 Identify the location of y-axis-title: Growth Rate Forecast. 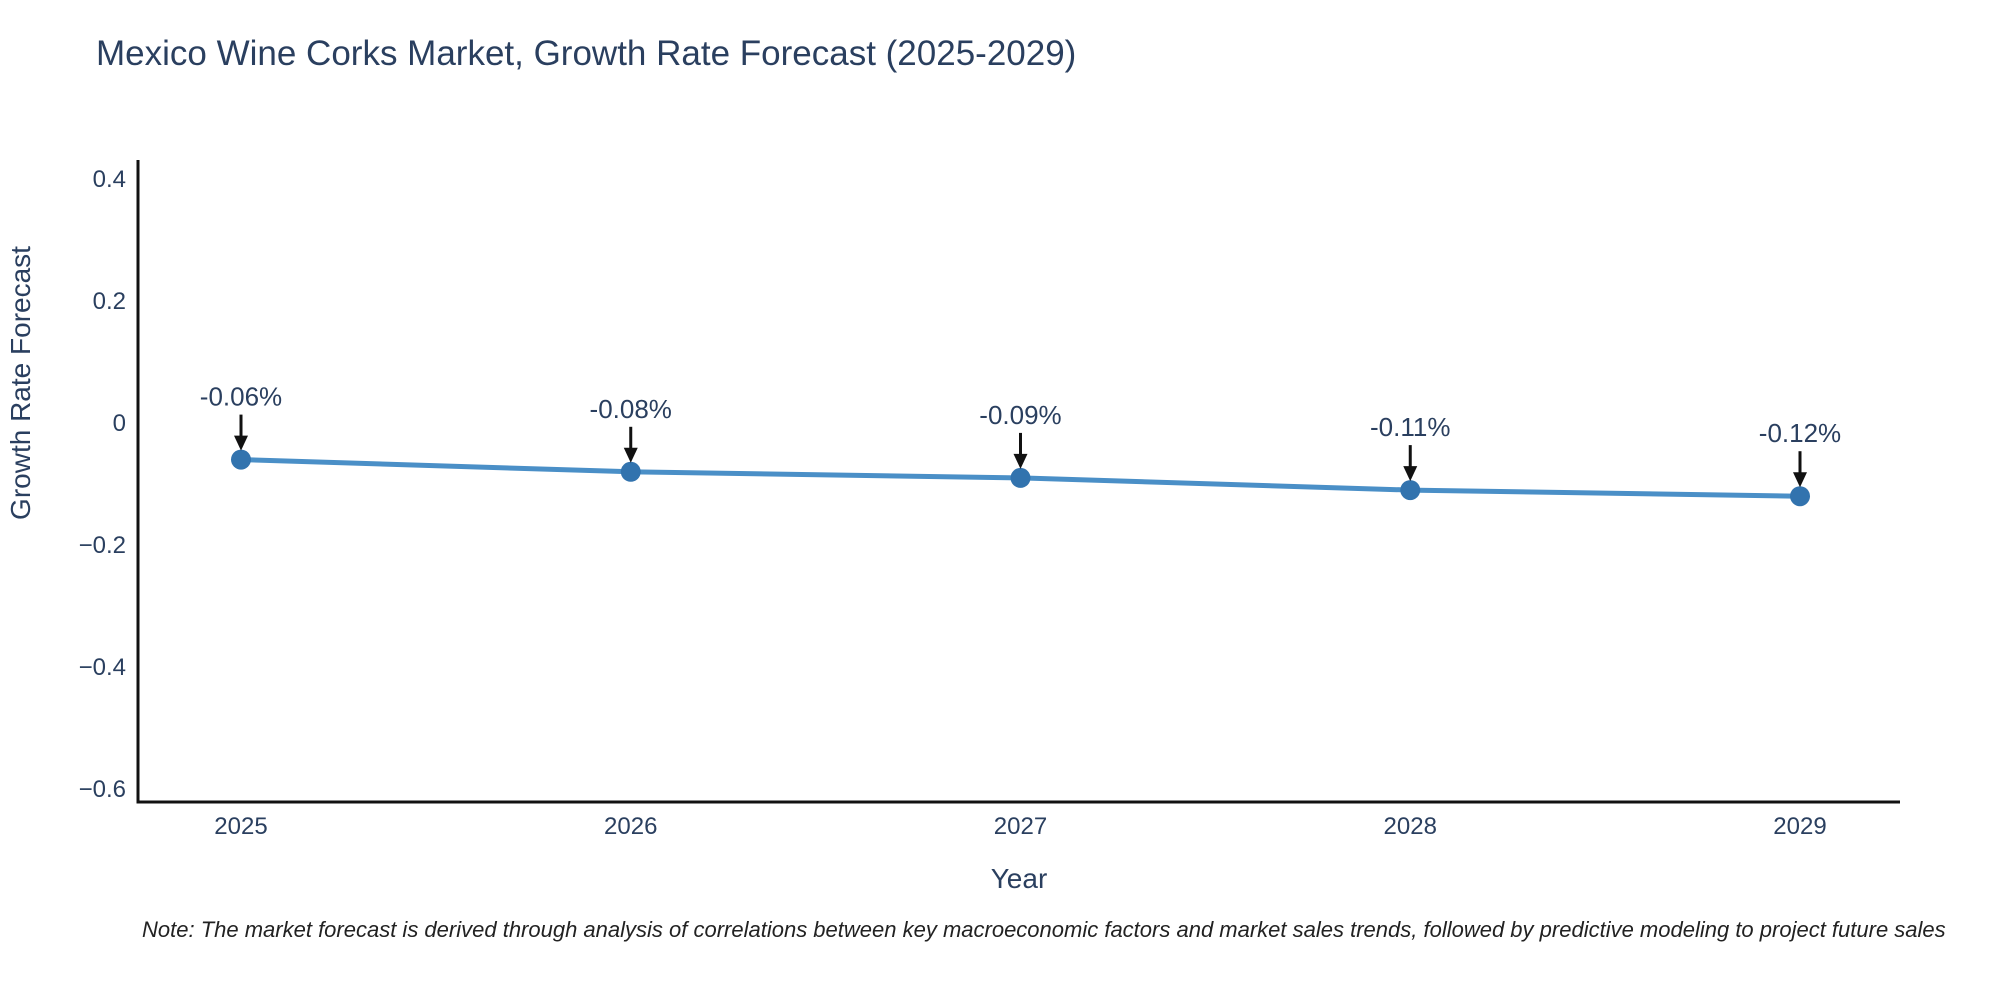
(20, 383).